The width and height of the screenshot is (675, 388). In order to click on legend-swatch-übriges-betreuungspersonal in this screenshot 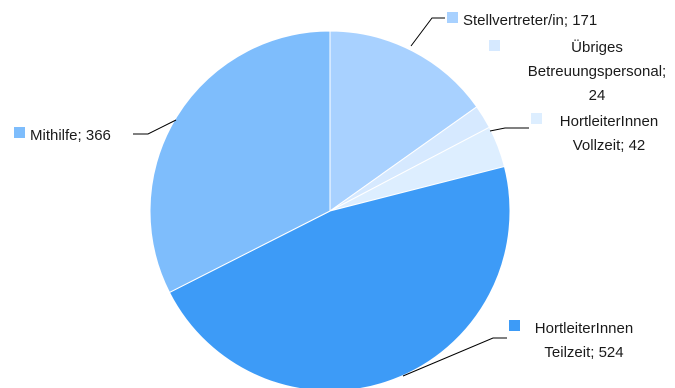, I will do `click(494, 45)`.